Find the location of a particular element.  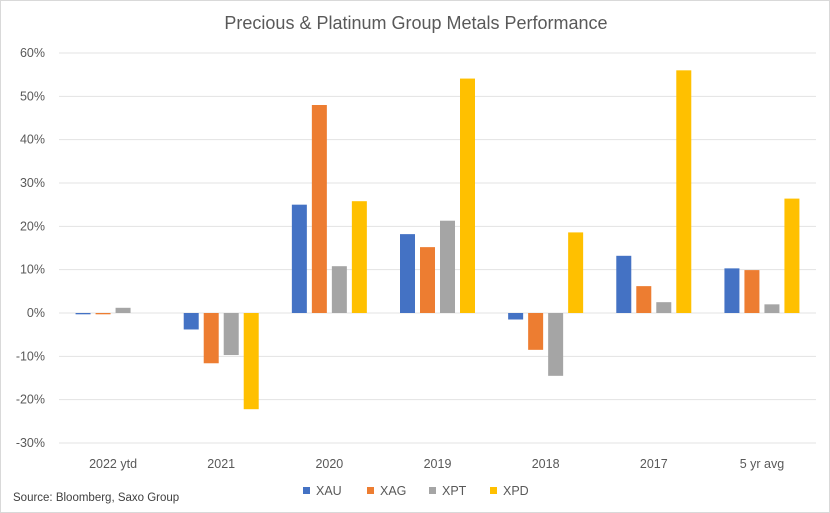

y-tick-label: 20% is located at coordinates (32, 226).